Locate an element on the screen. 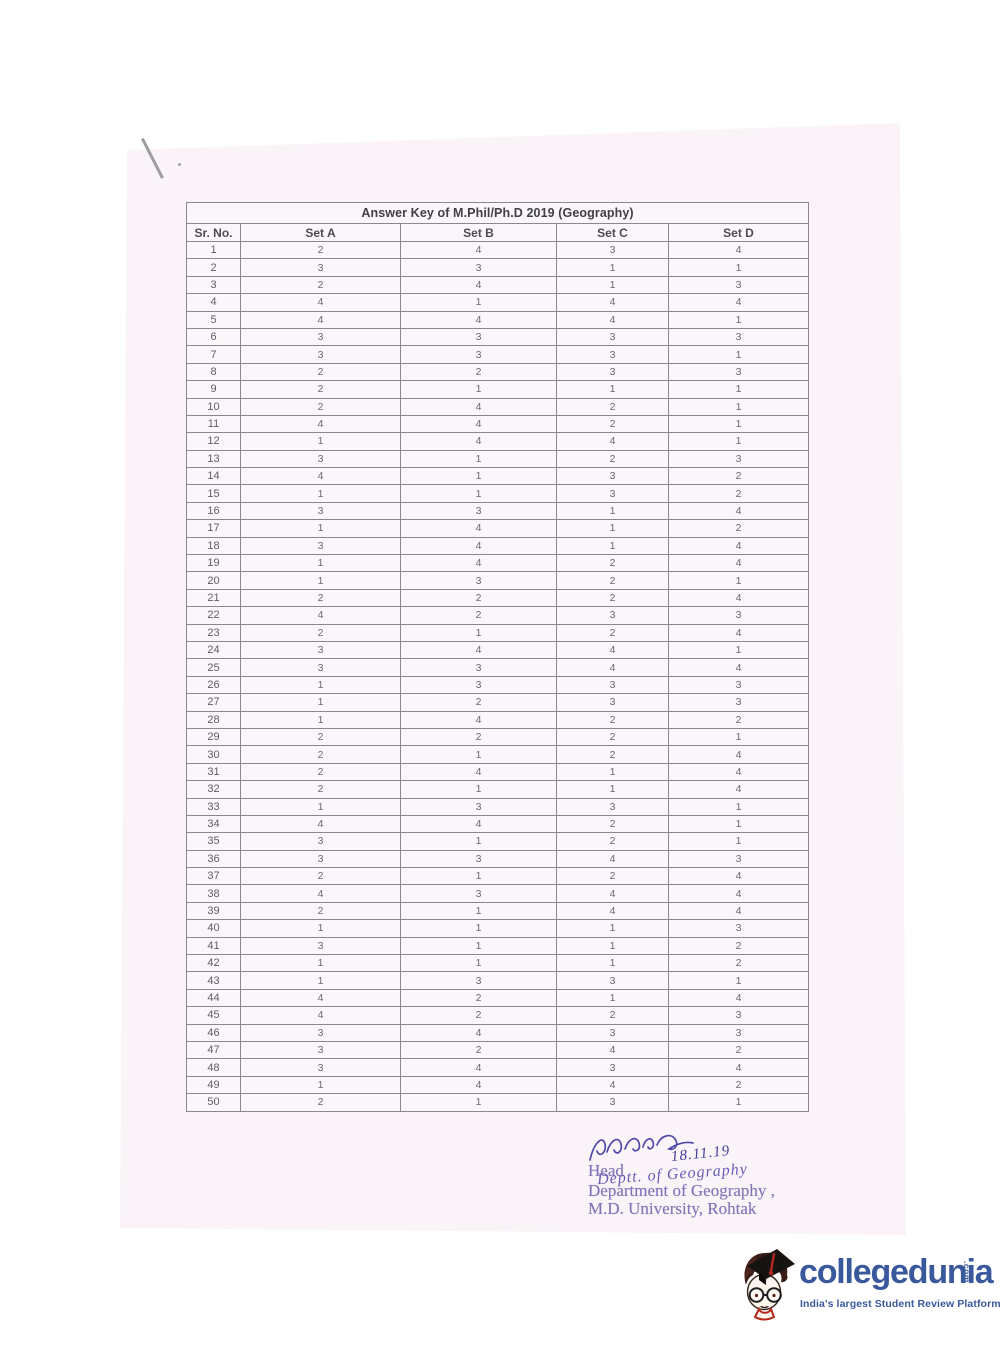  stamp-line-head: Head is located at coordinates (606, 1170).